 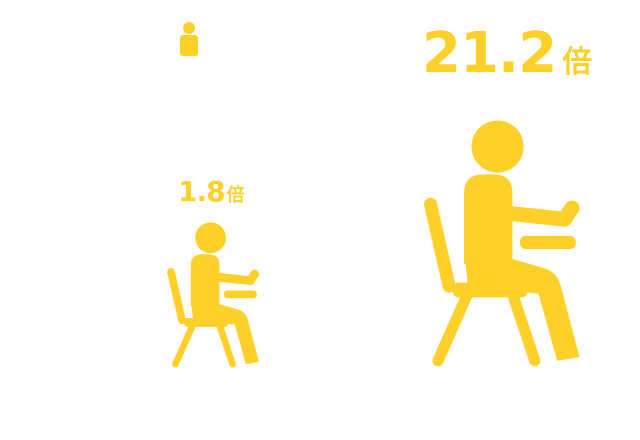 I want to click on multiplier-label-large: 21.2 倍, so click(x=507, y=53).